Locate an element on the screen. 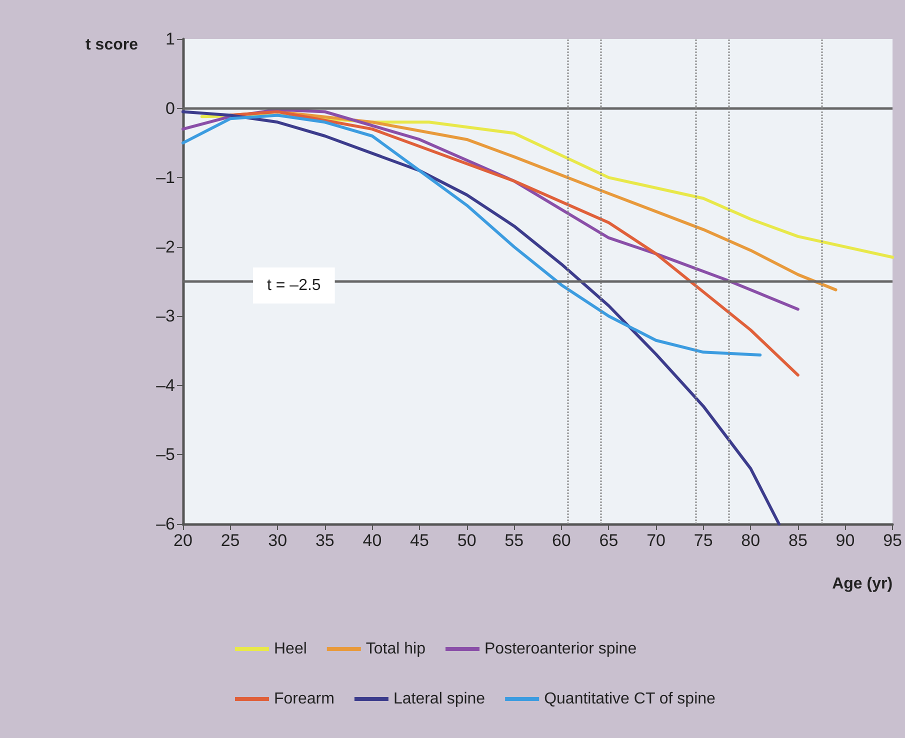 The image size is (905, 738). y-axis-title: t score is located at coordinates (112, 45).